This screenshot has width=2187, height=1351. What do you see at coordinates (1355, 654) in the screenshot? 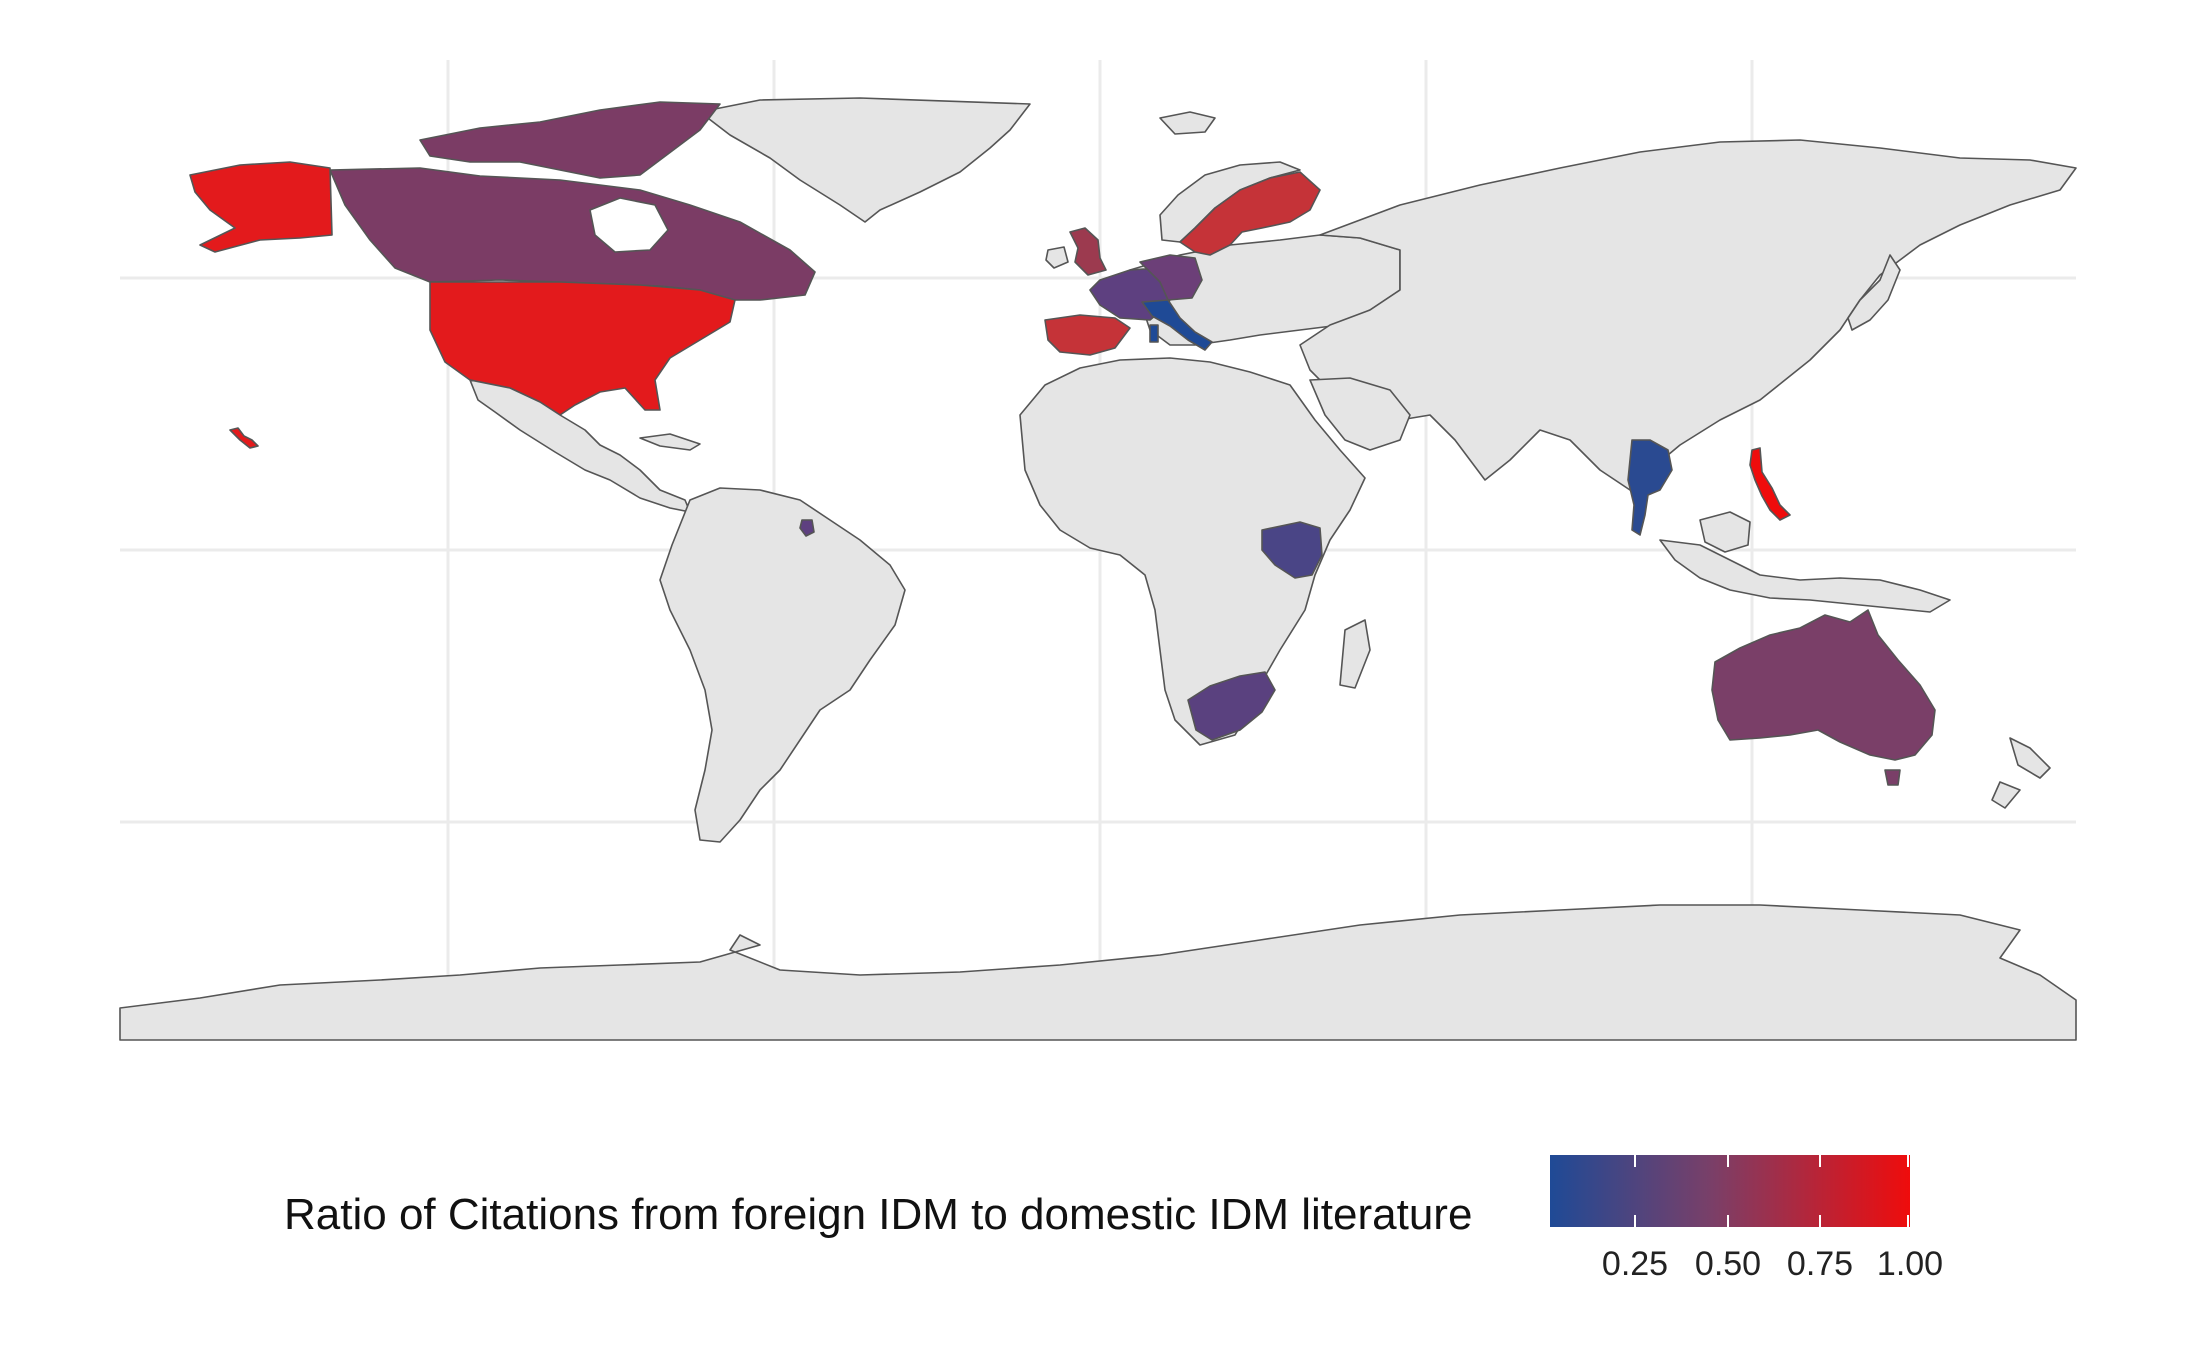
I see `madagascar` at bounding box center [1355, 654].